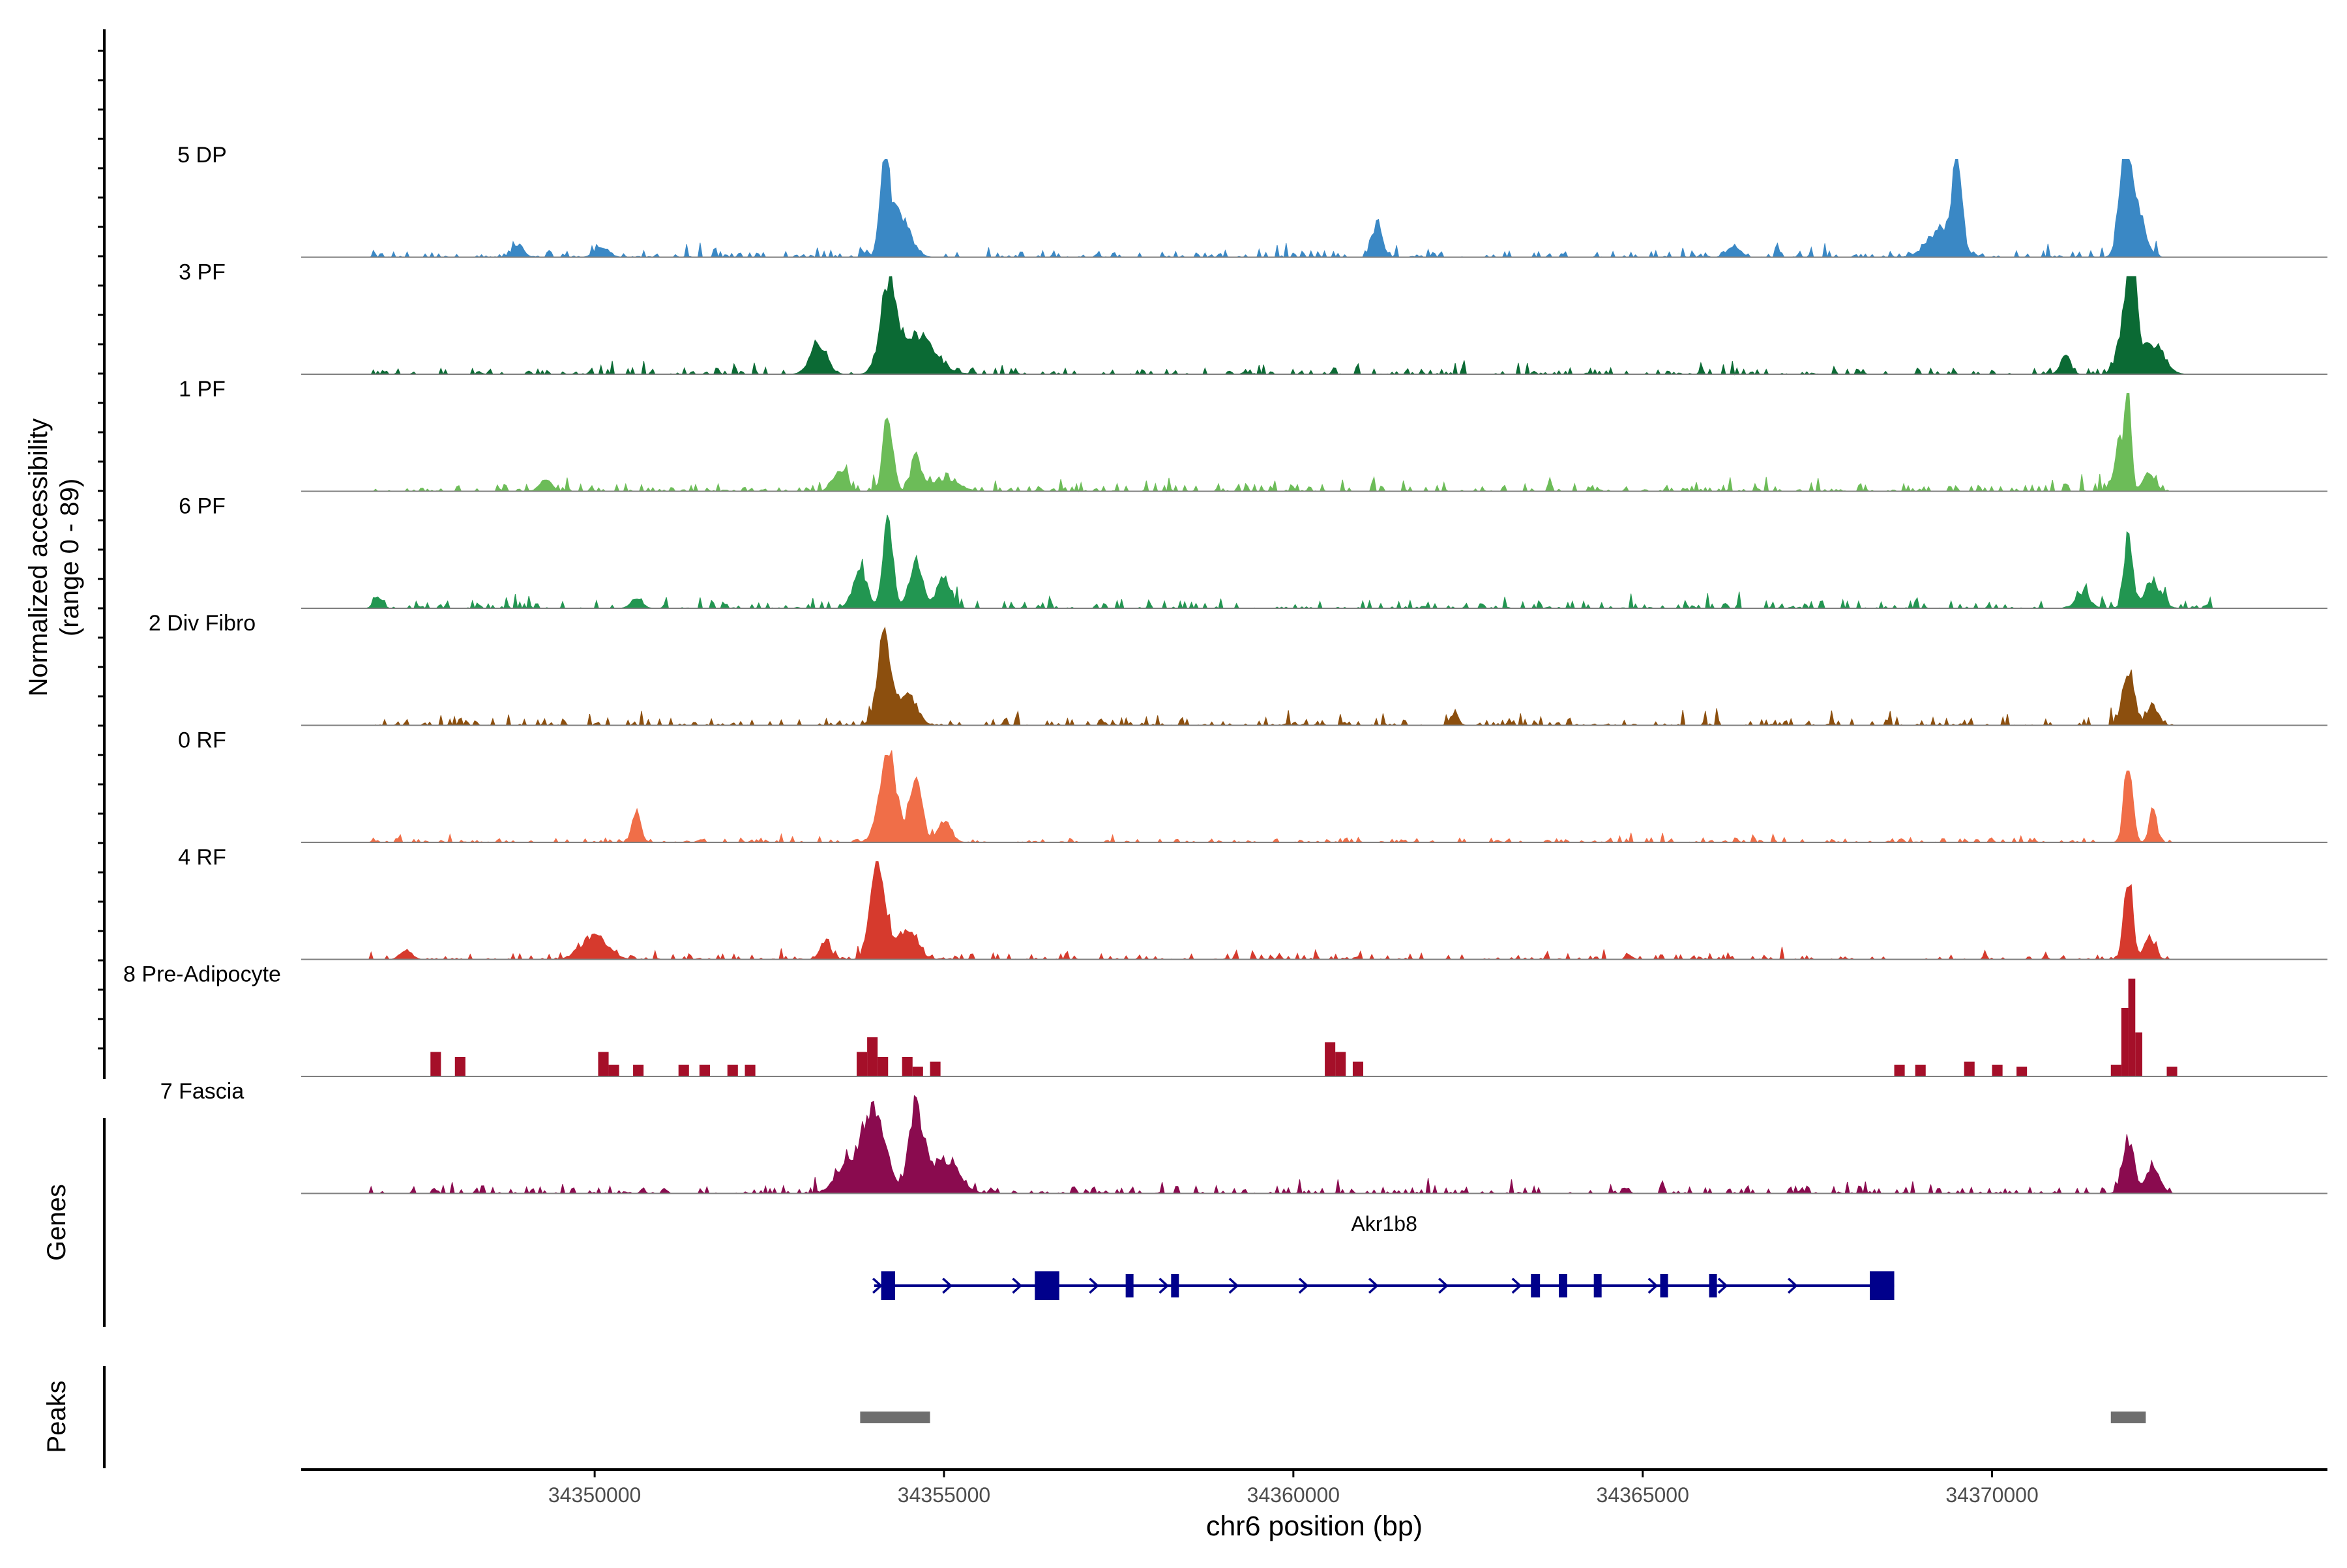 Image resolution: width=2347 pixels, height=1568 pixels. What do you see at coordinates (202, 975) in the screenshot?
I see `track-label: 8 Pre-Adipocyte` at bounding box center [202, 975].